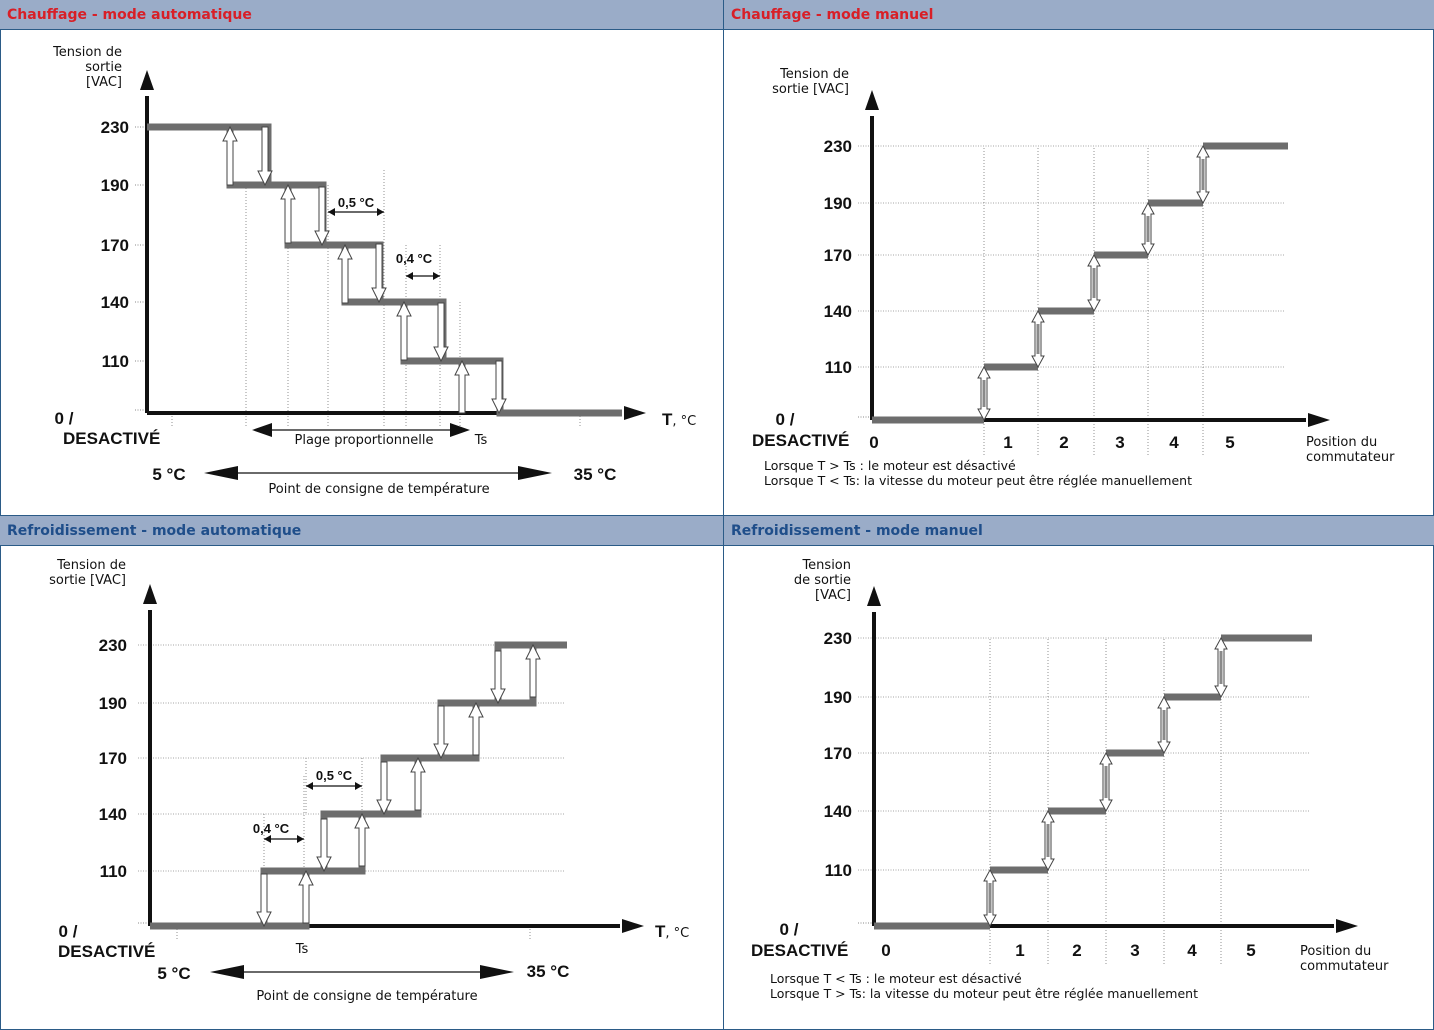  What do you see at coordinates (1341, 442) in the screenshot?
I see `x-axis-label-0: Position du` at bounding box center [1341, 442].